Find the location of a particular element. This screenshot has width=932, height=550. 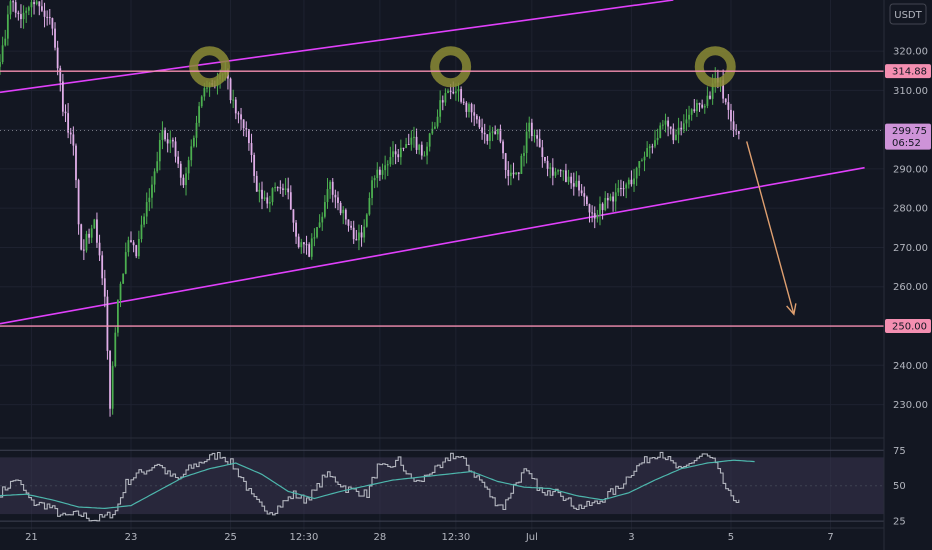

time-tick-label: 7 is located at coordinates (830, 537).